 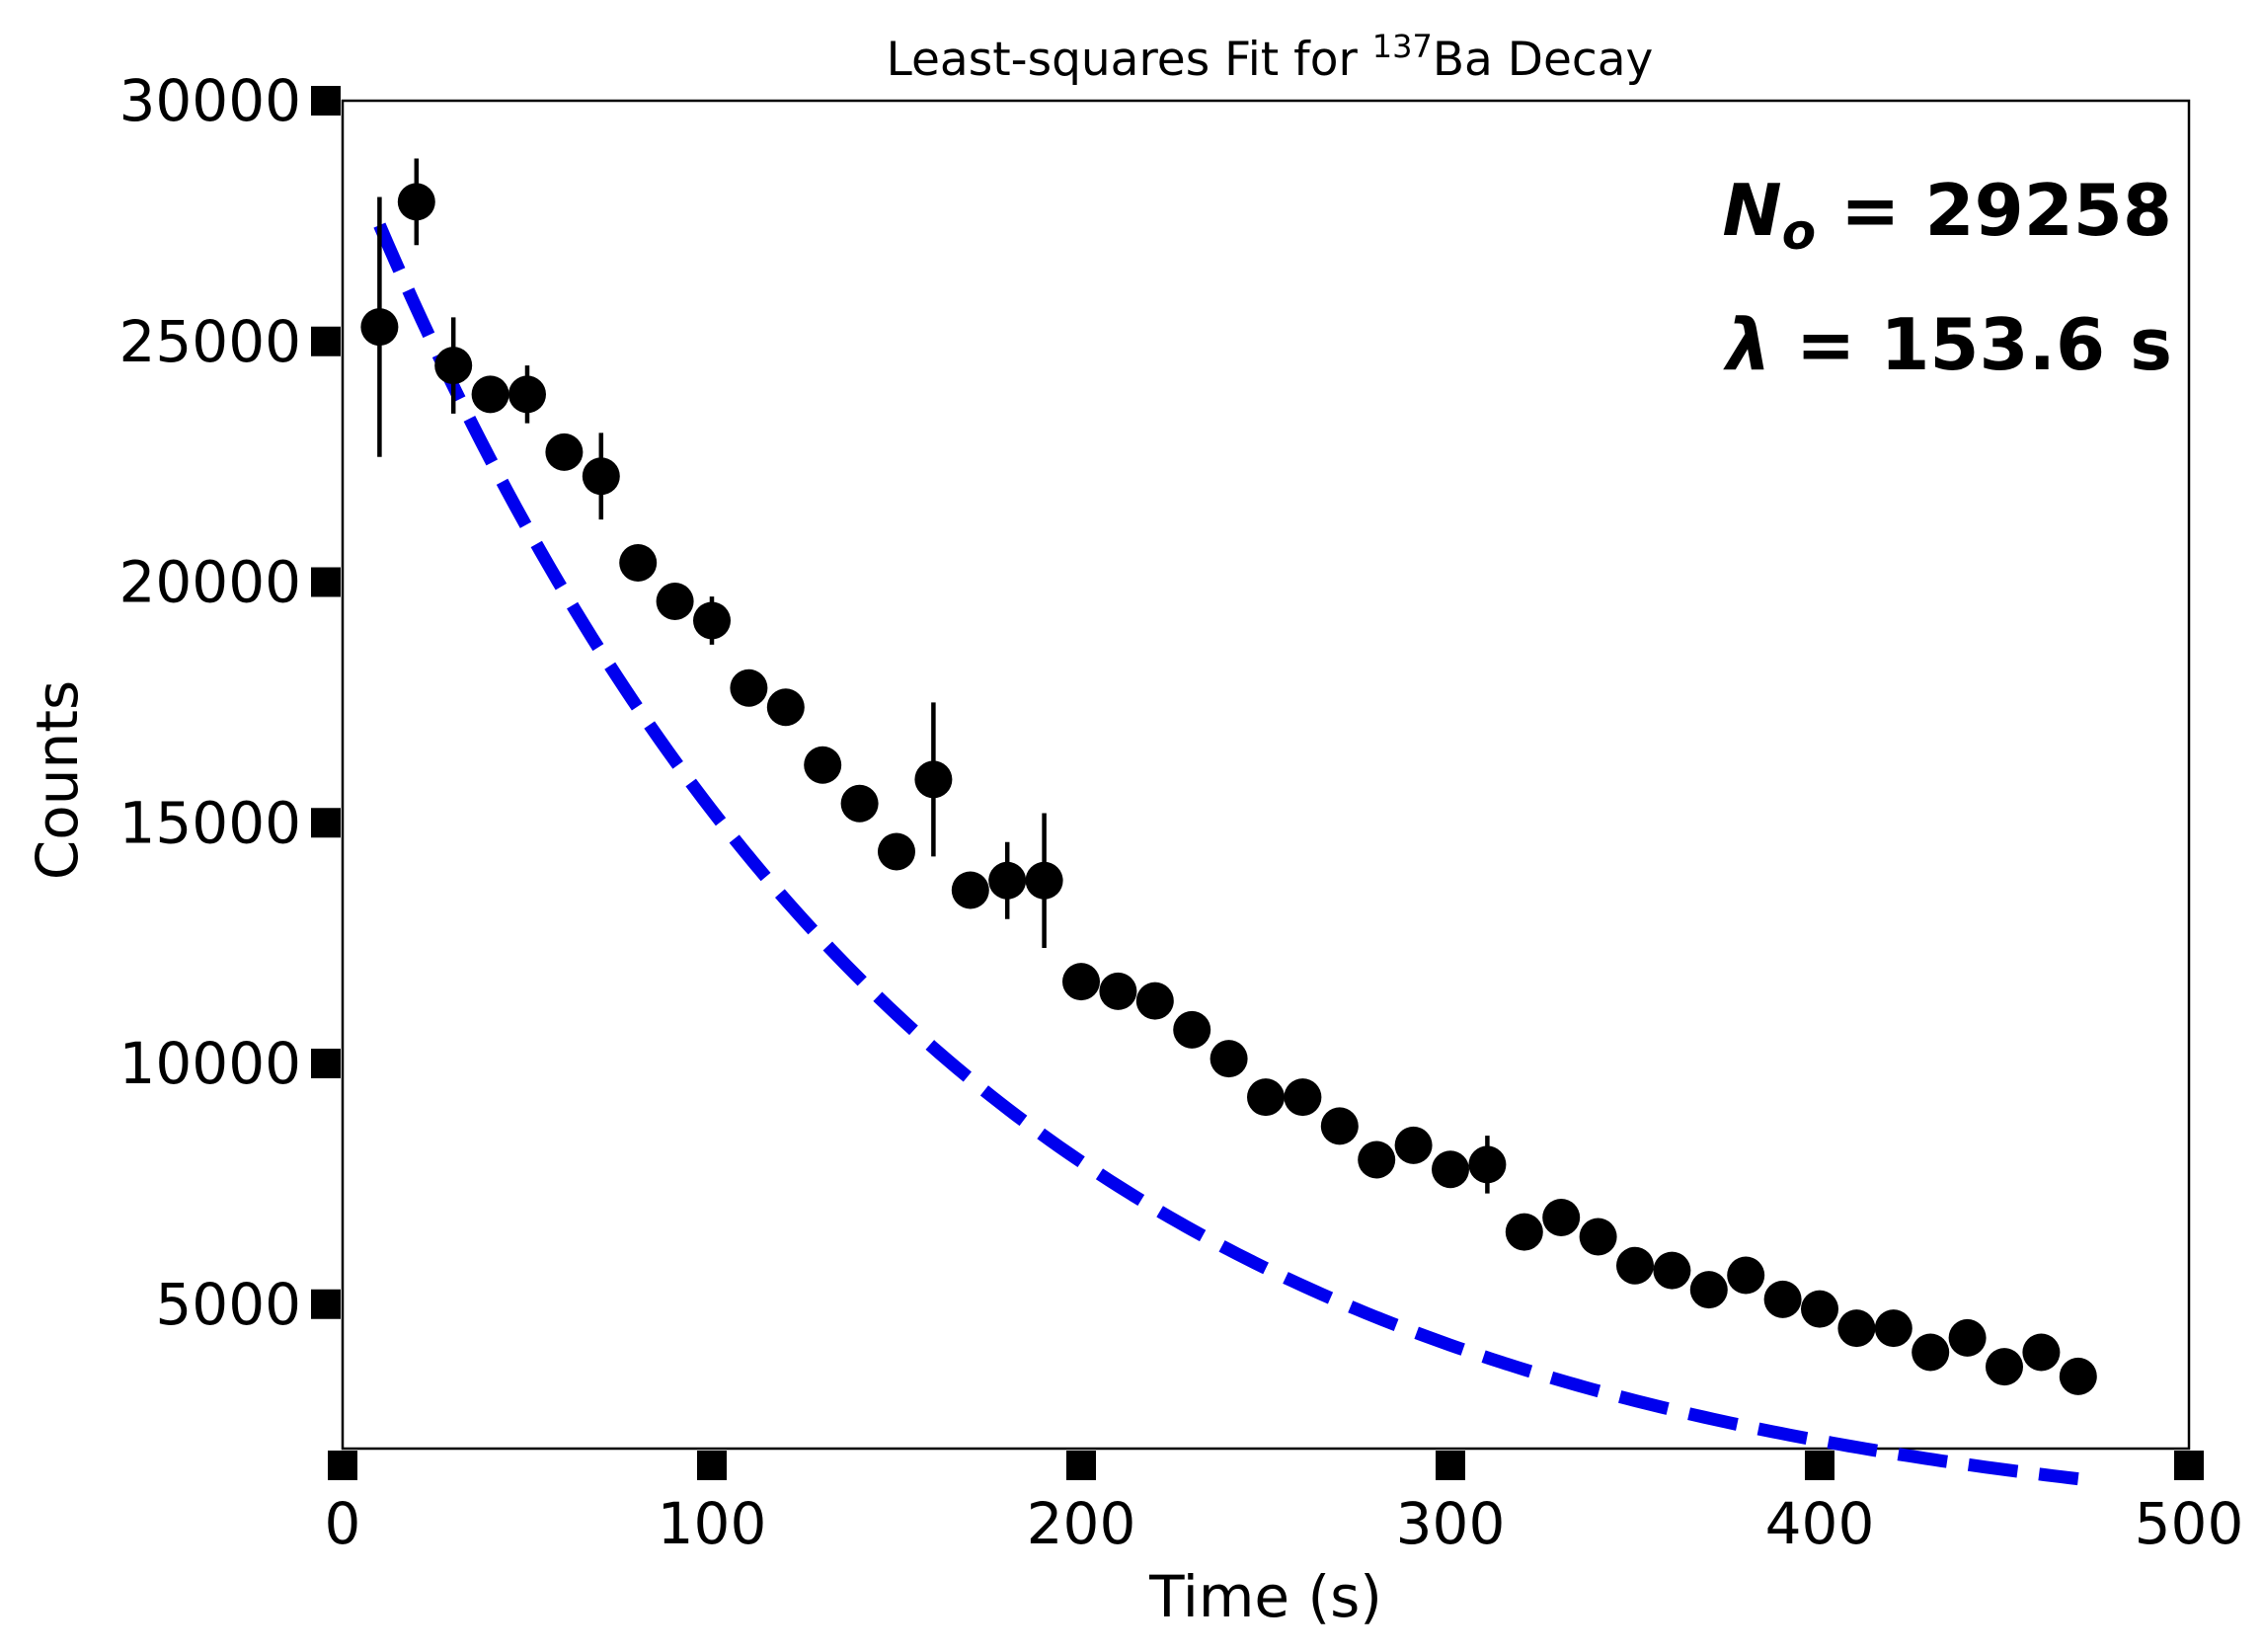 I want to click on lambda-value: = 153.6 s, so click(x=1971, y=344).